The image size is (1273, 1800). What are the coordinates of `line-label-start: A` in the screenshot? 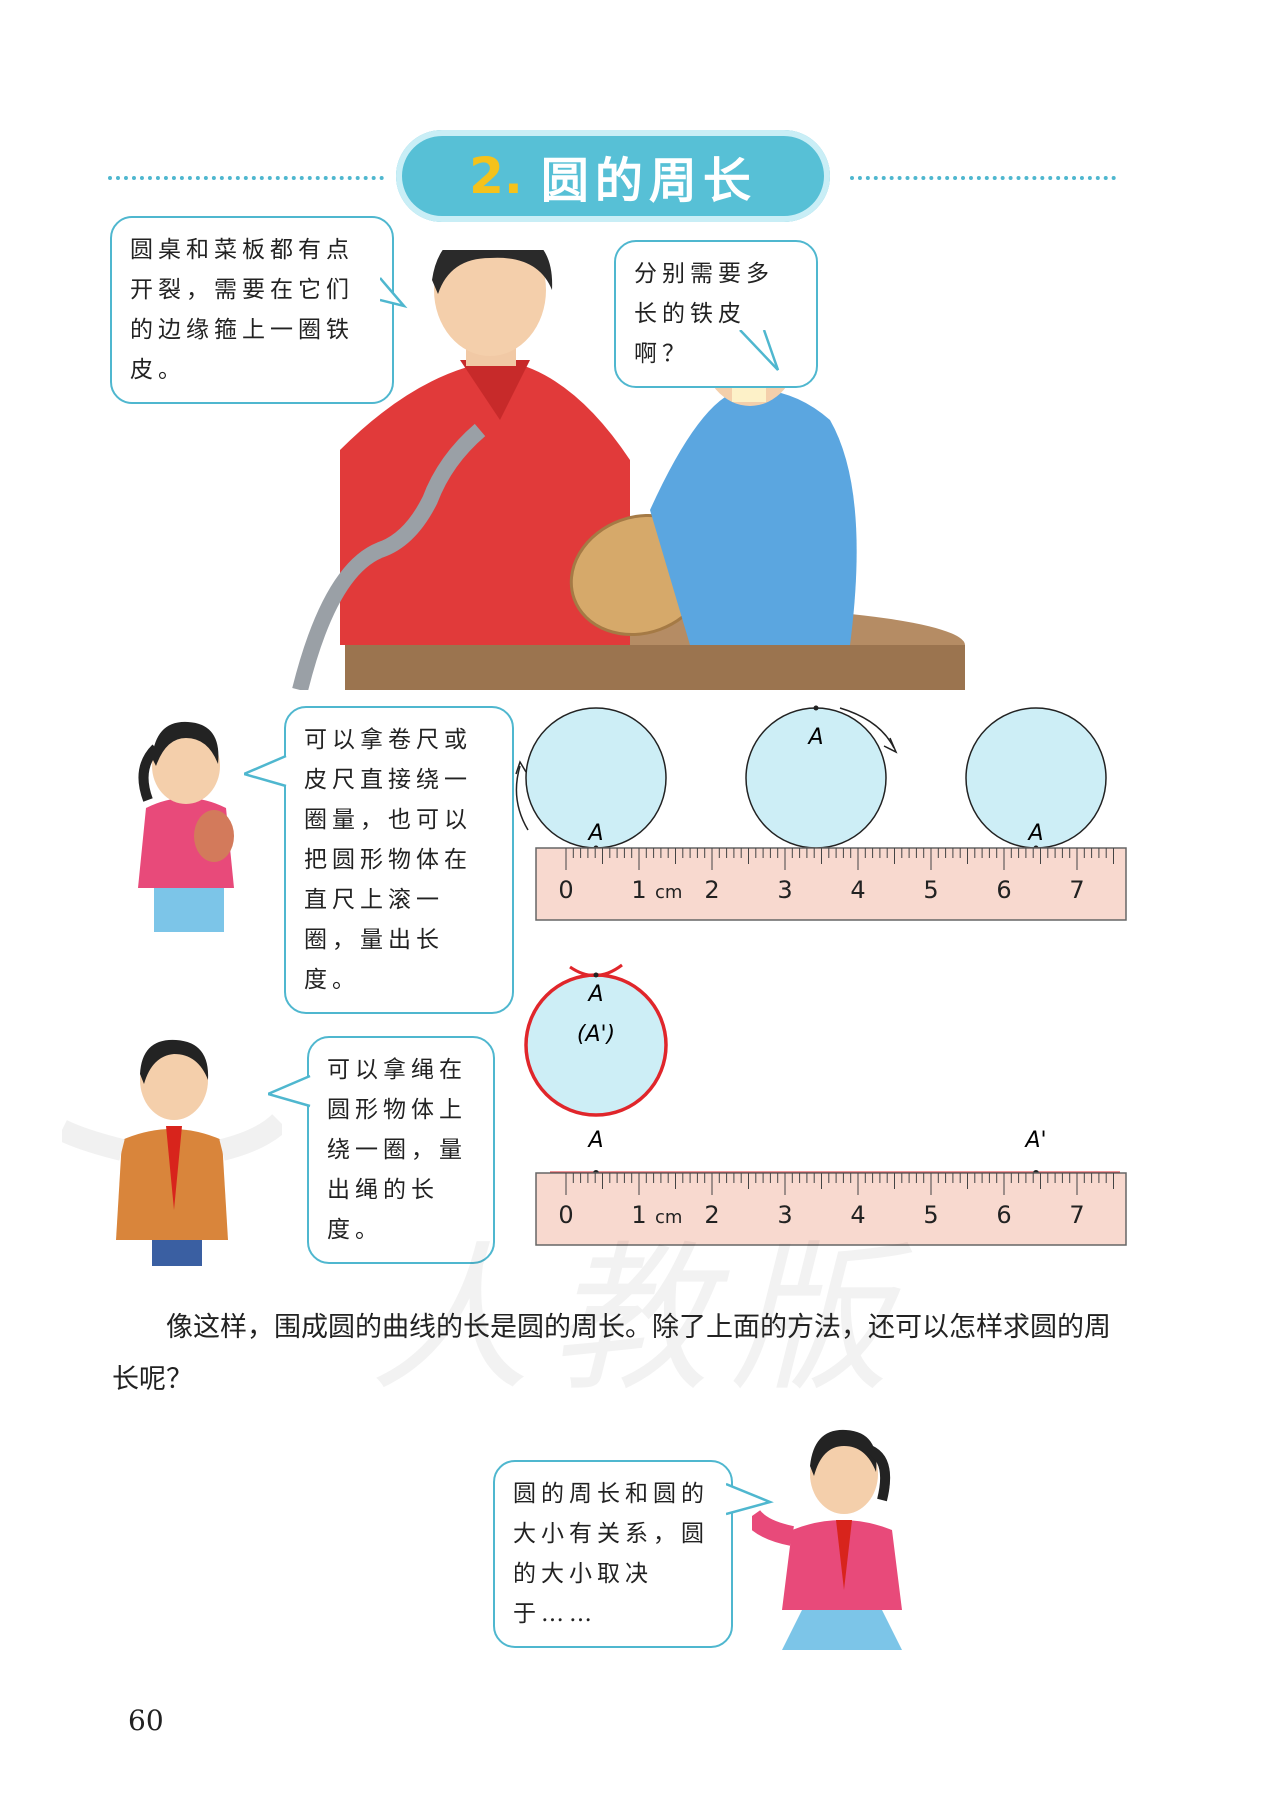 It's located at (594, 1140).